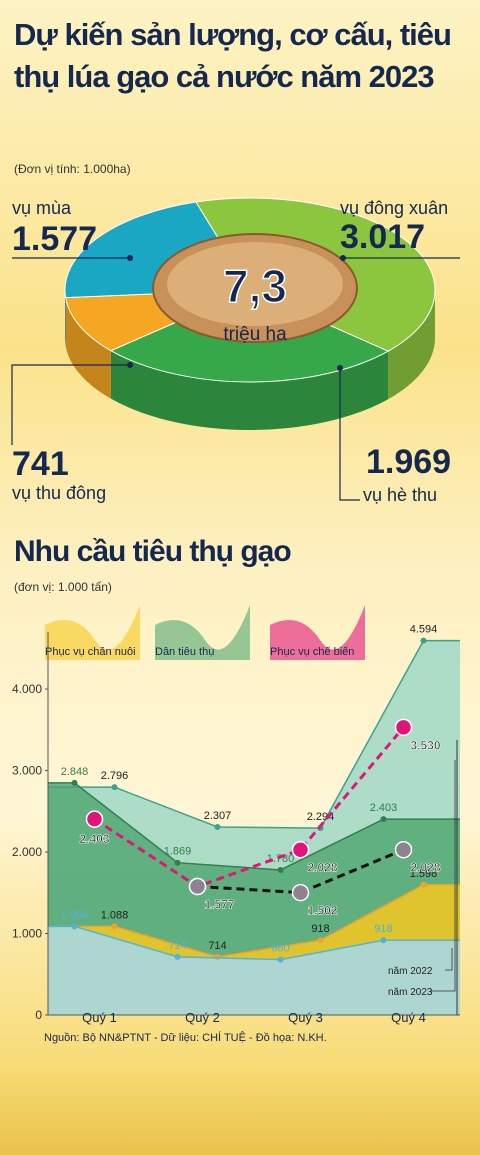 This screenshot has height=1155, width=480. I want to click on value-label: 680, so click(280, 949).